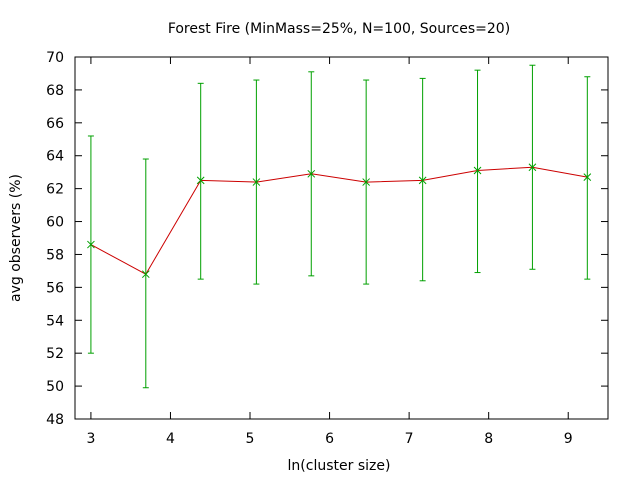  What do you see at coordinates (55, 387) in the screenshot?
I see `y-tick-label-1: 50` at bounding box center [55, 387].